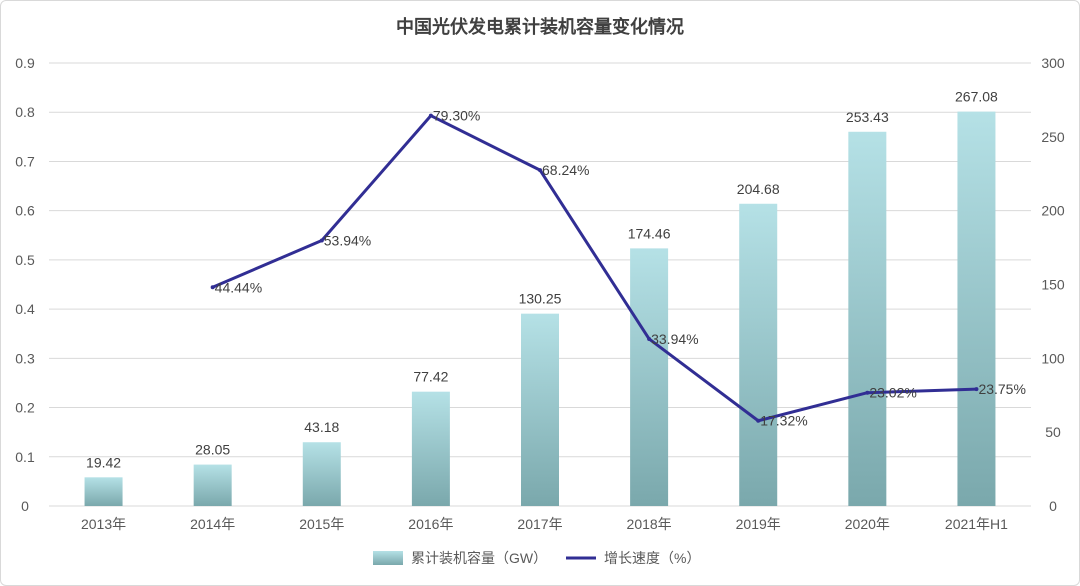 The width and height of the screenshot is (1080, 586). What do you see at coordinates (1053, 63) in the screenshot?
I see `right-axis-tick-label: 300` at bounding box center [1053, 63].